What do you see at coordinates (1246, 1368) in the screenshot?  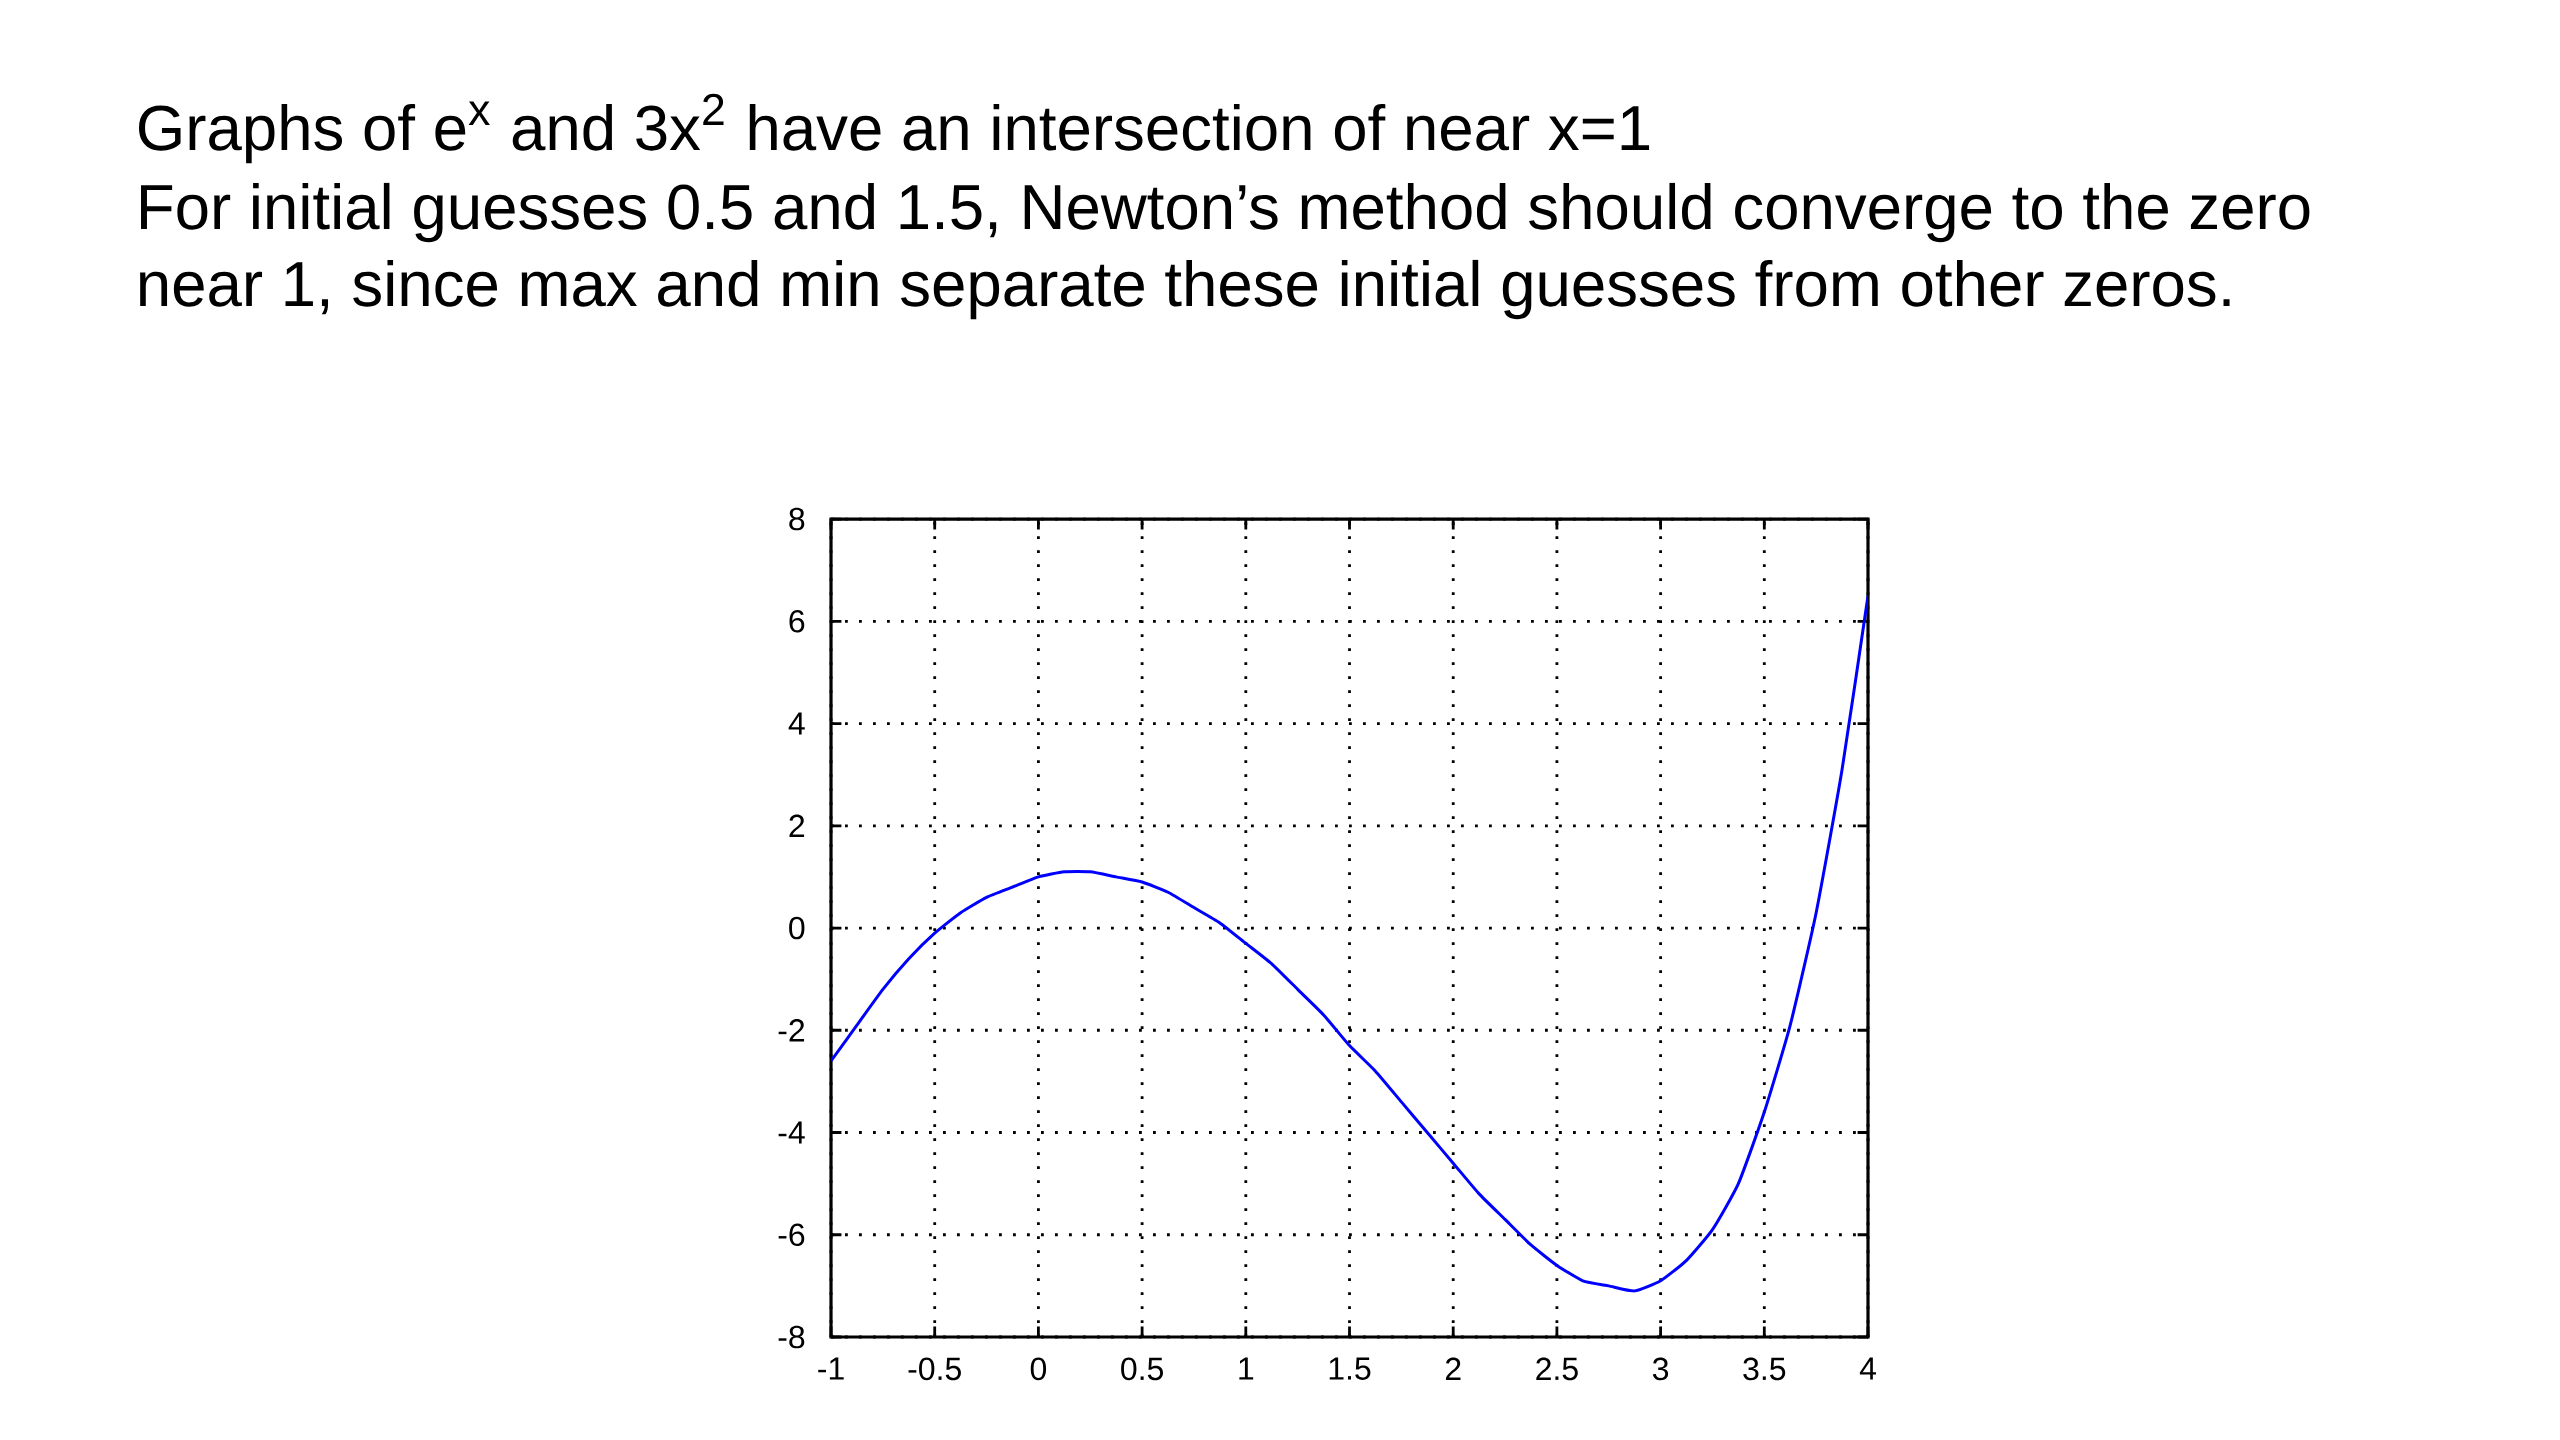 I see `x-tick-label: 1` at bounding box center [1246, 1368].